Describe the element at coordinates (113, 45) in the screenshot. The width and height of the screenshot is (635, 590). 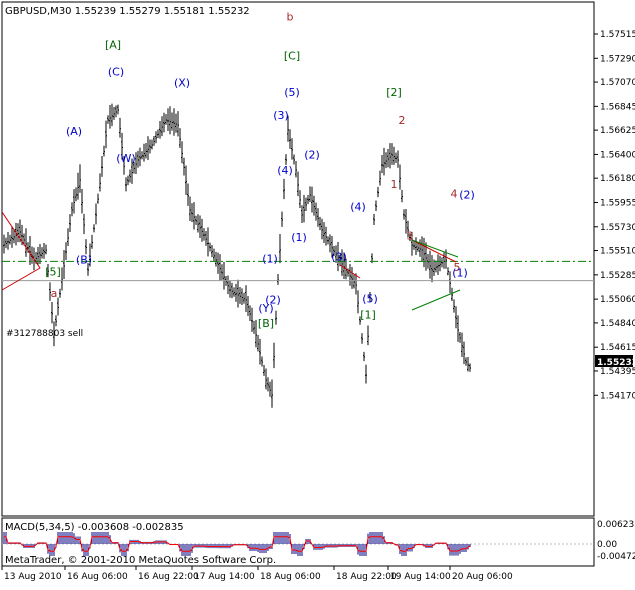
I see `wave-label: [A]` at that location.